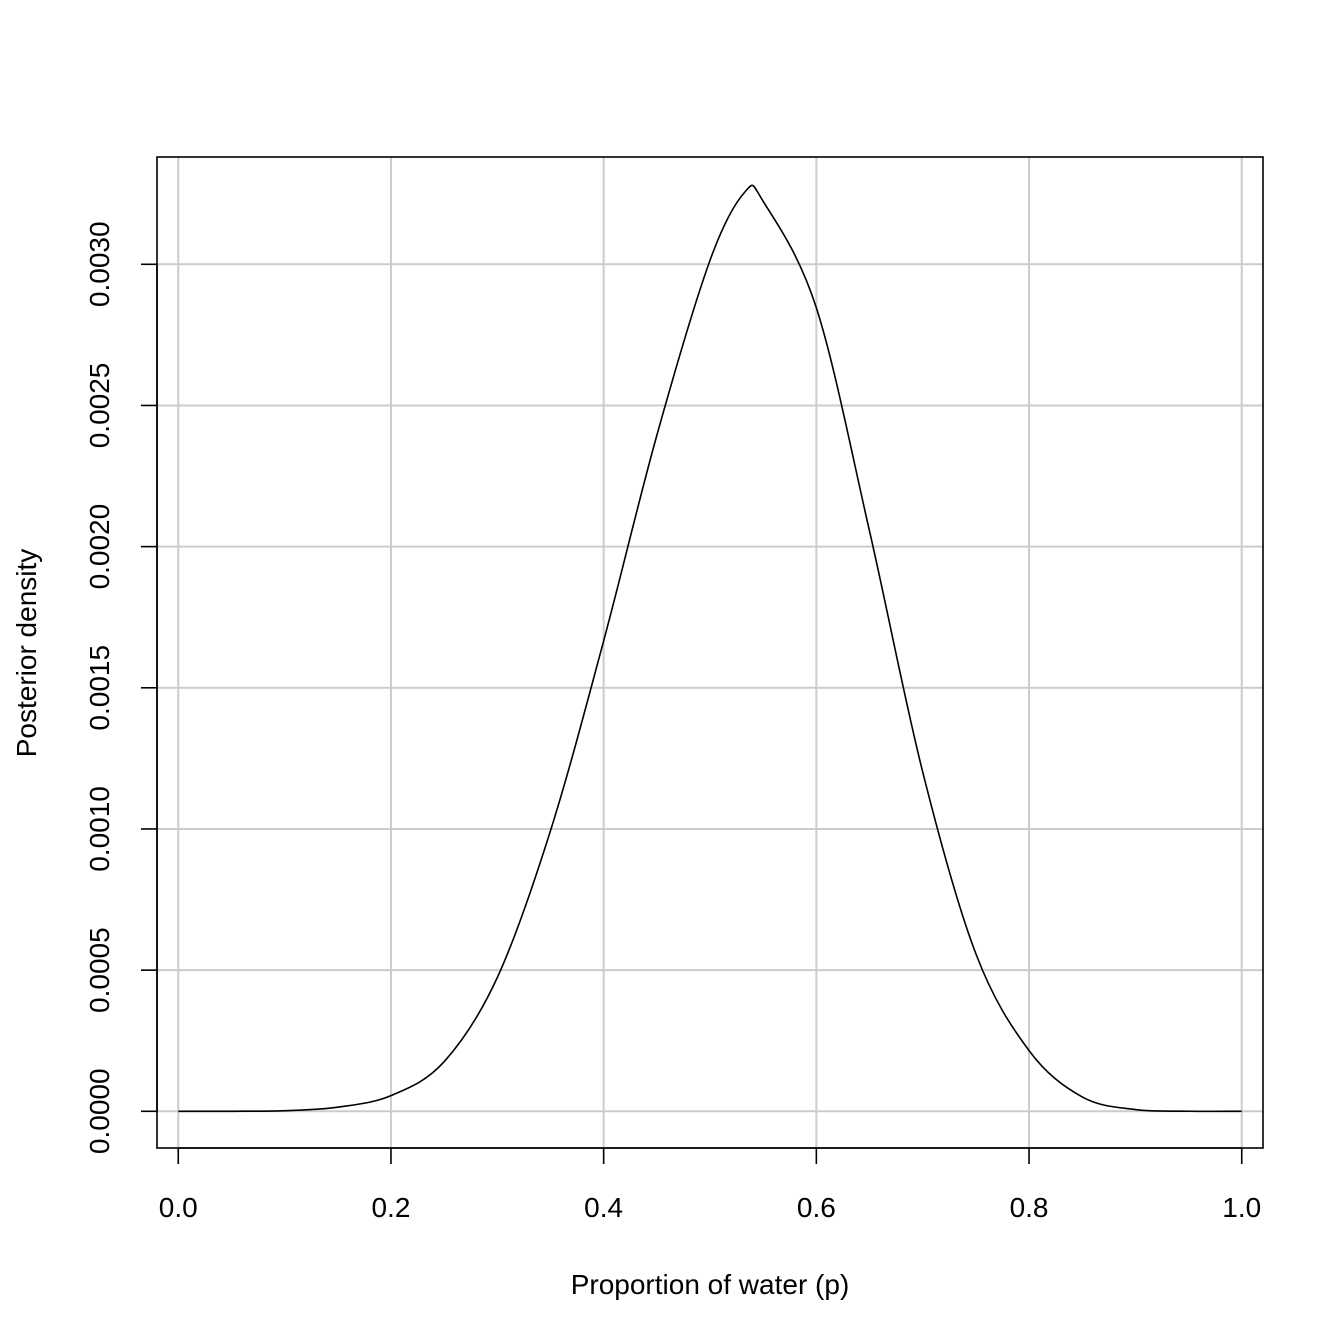 The image size is (1344, 1344). What do you see at coordinates (26, 653) in the screenshot?
I see `y-axis-title: Posterior density` at bounding box center [26, 653].